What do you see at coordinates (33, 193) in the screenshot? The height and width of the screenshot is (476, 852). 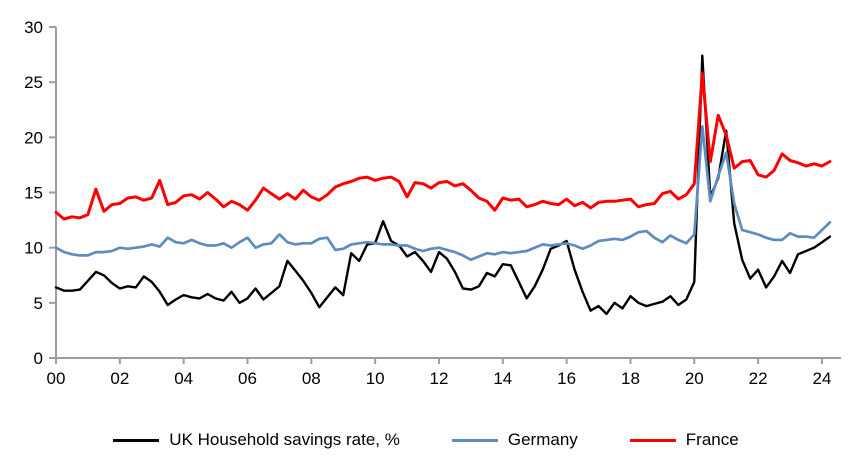 I see `y-axis-label: 15` at bounding box center [33, 193].